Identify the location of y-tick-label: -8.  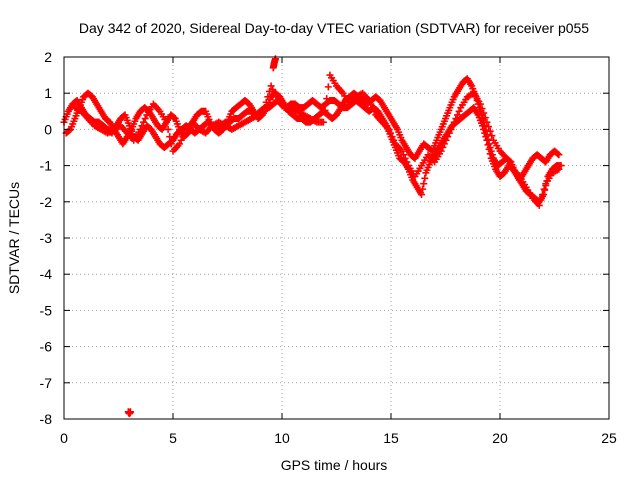
(46, 419).